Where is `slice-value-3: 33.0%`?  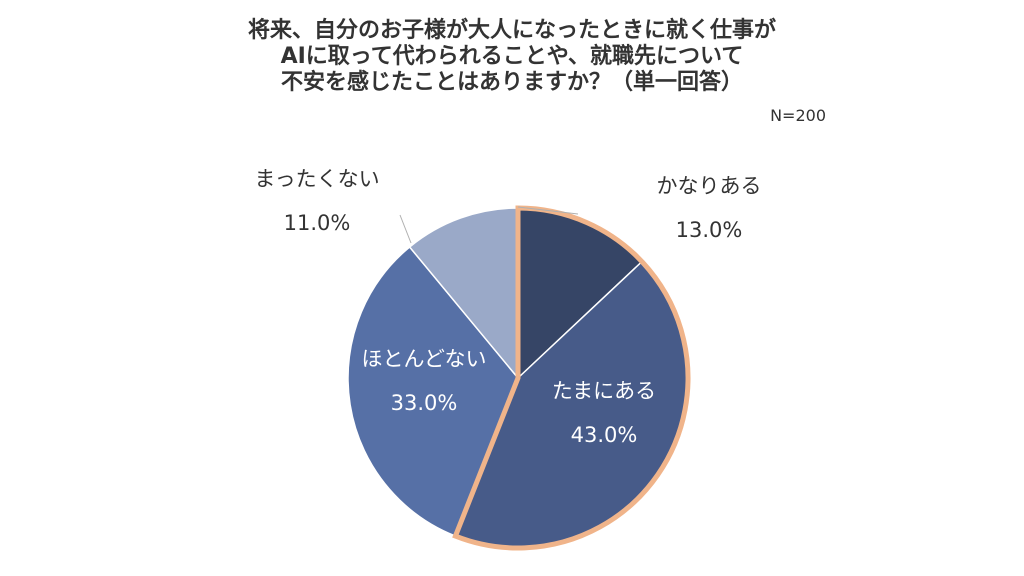 slice-value-3: 33.0% is located at coordinates (424, 403).